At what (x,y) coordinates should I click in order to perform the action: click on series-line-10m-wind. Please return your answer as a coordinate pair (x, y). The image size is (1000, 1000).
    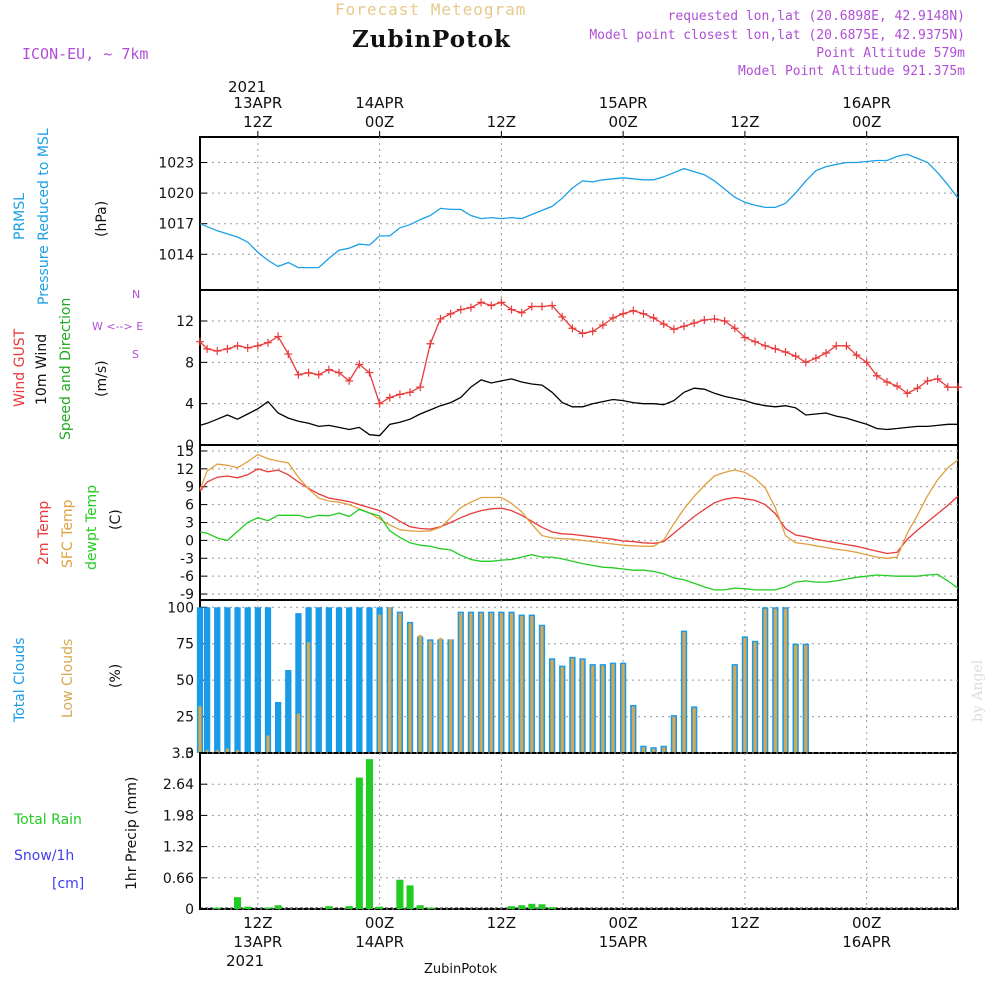
    Looking at the image, I should click on (578, 407).